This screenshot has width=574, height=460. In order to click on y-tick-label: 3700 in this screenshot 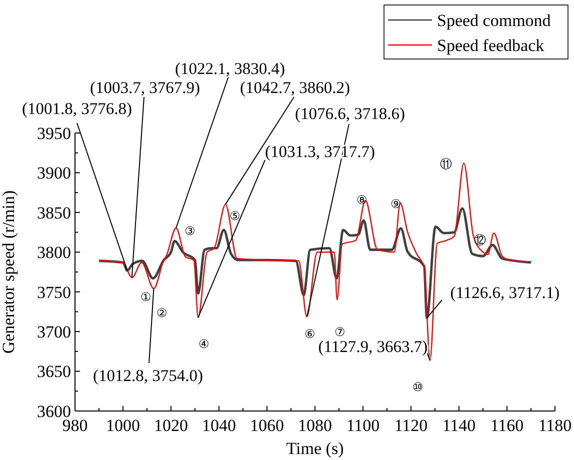, I will do `click(54, 332)`.